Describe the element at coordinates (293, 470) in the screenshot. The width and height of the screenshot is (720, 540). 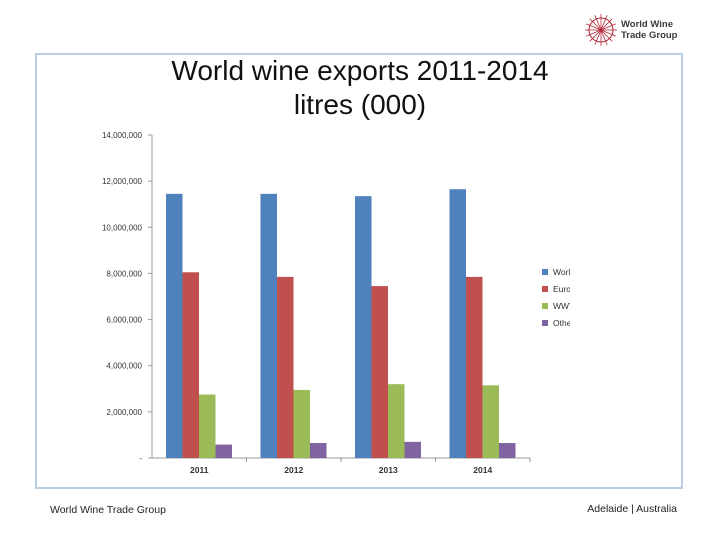
I see `x-tick-label: 2012` at that location.